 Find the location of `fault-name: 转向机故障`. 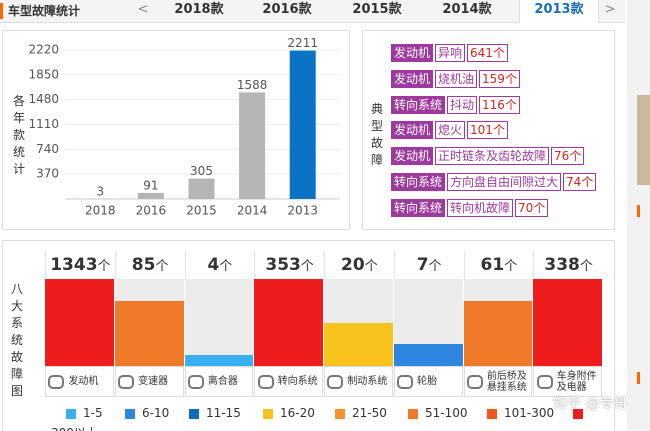

fault-name: 转向机故障 is located at coordinates (480, 207).